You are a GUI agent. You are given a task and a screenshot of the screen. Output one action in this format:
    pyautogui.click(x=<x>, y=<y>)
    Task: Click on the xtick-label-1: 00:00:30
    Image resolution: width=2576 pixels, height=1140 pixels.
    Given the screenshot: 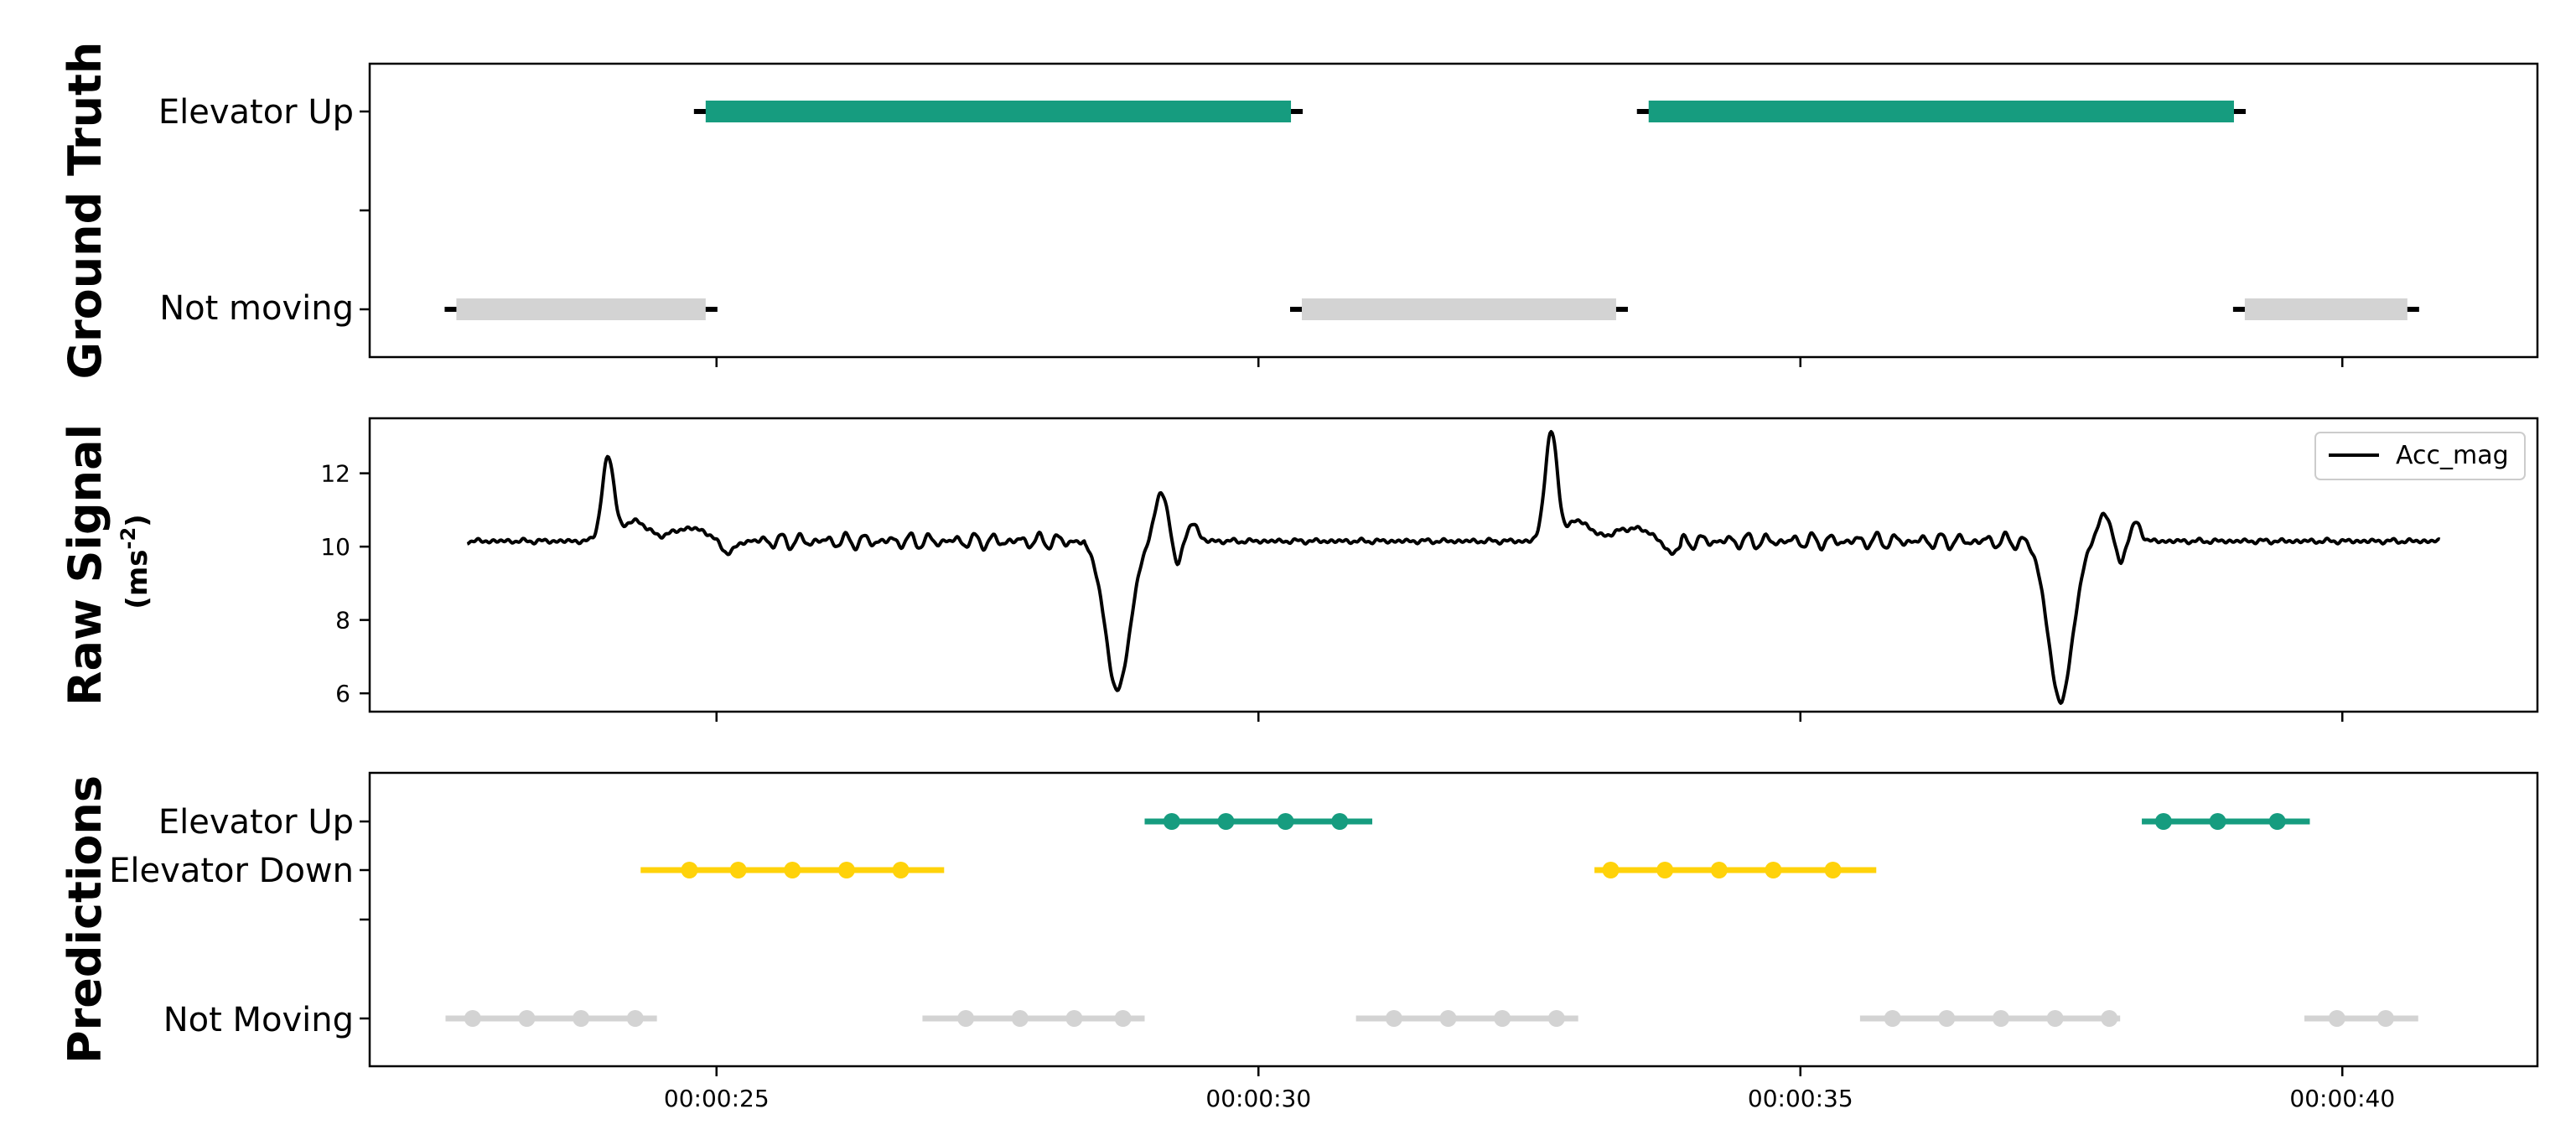 What is the action you would take?
    pyautogui.click(x=1258, y=1098)
    